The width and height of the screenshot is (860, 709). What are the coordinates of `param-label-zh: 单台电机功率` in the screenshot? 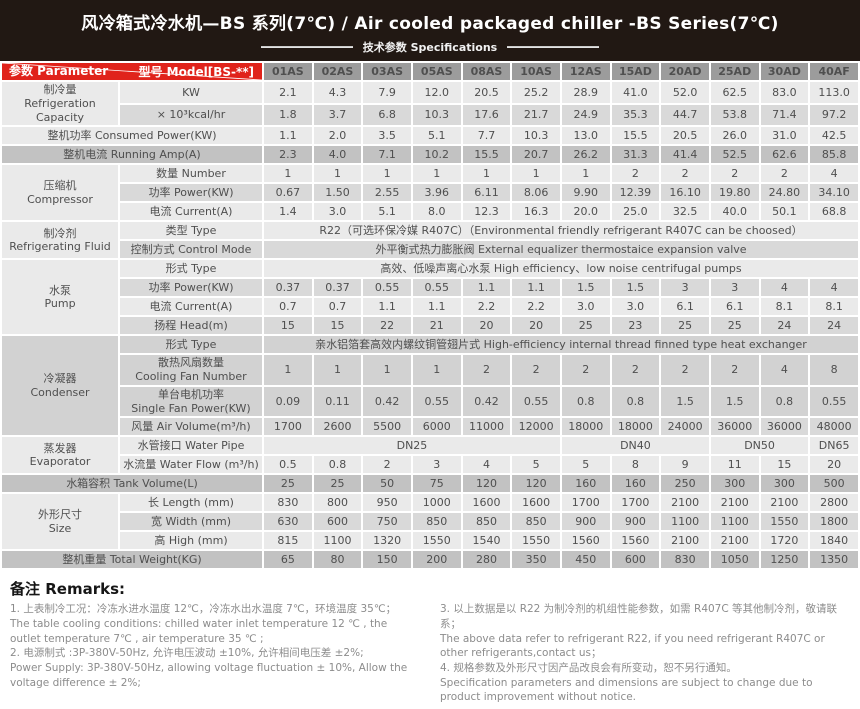 It's located at (191, 394).